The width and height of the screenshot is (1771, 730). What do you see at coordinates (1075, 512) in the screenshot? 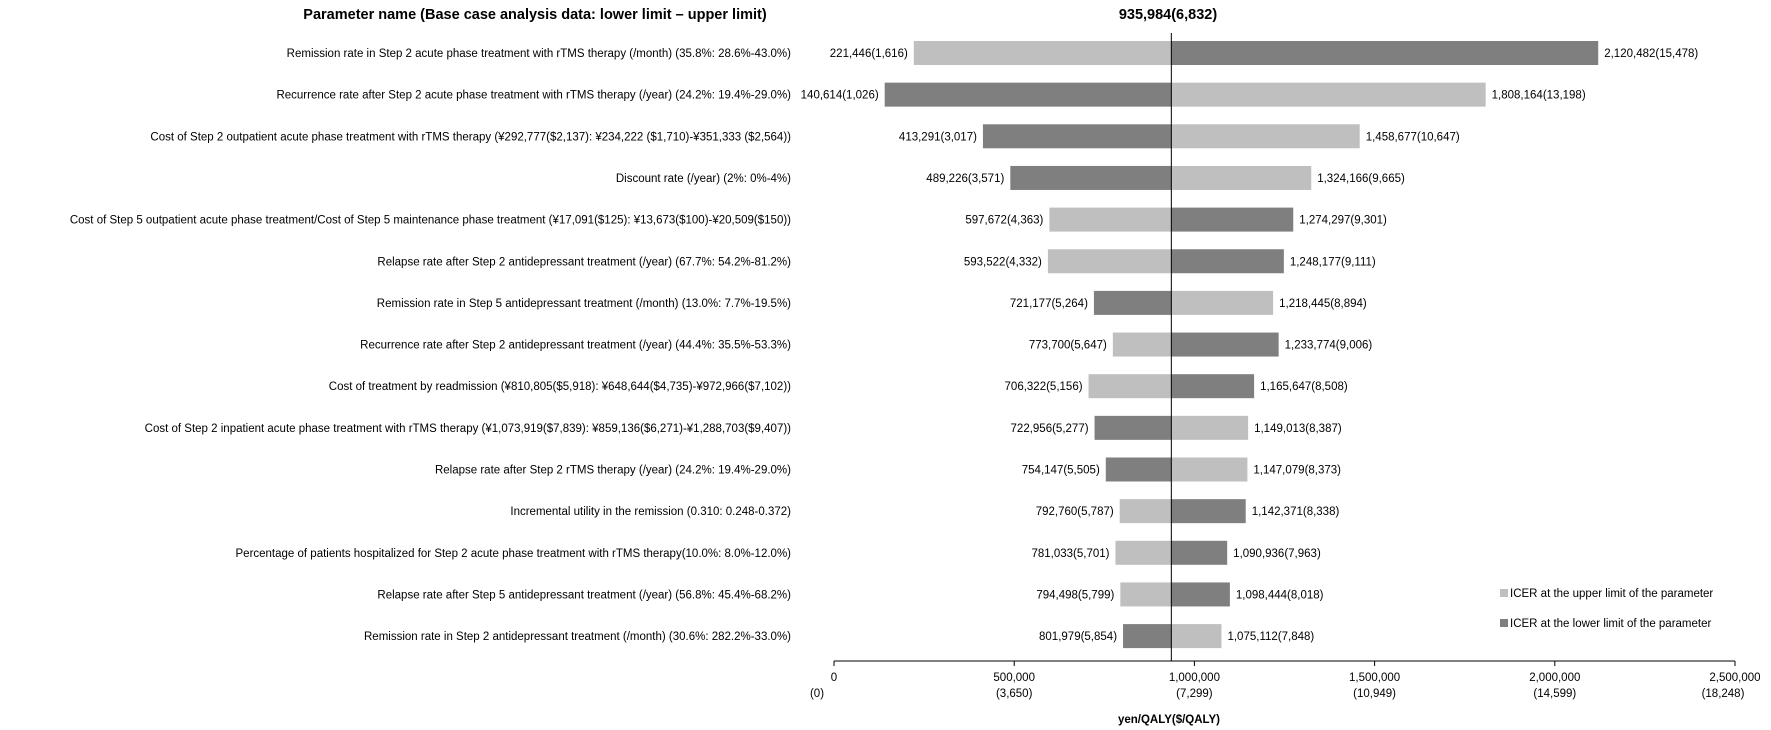
I see `bar-value-label: 792,760(5,787)` at bounding box center [1075, 512].